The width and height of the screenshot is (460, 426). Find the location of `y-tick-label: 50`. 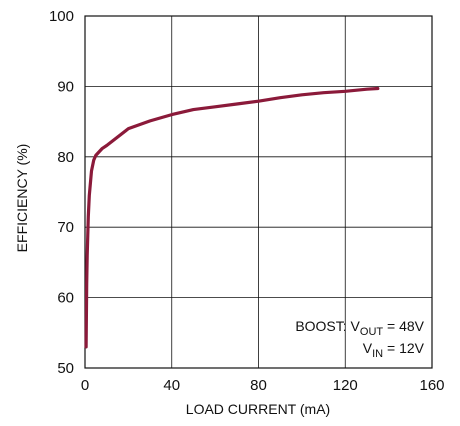

y-tick-label: 50 is located at coordinates (65, 368).